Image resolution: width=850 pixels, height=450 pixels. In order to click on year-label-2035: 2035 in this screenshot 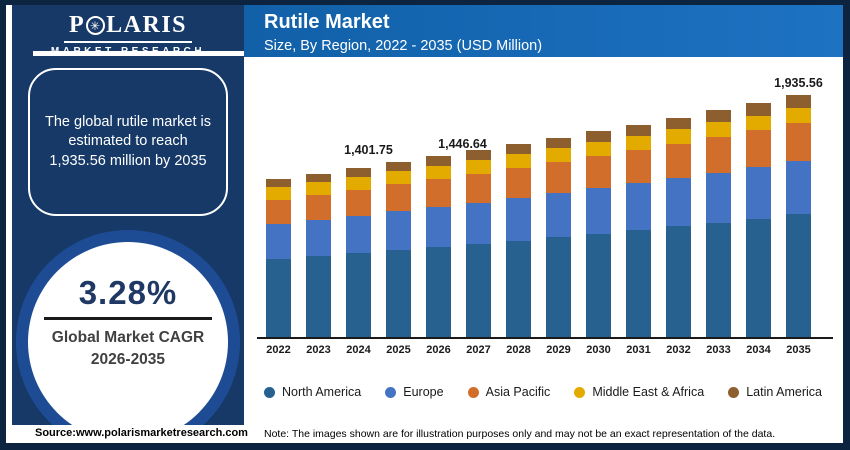, I will do `click(798, 350)`.